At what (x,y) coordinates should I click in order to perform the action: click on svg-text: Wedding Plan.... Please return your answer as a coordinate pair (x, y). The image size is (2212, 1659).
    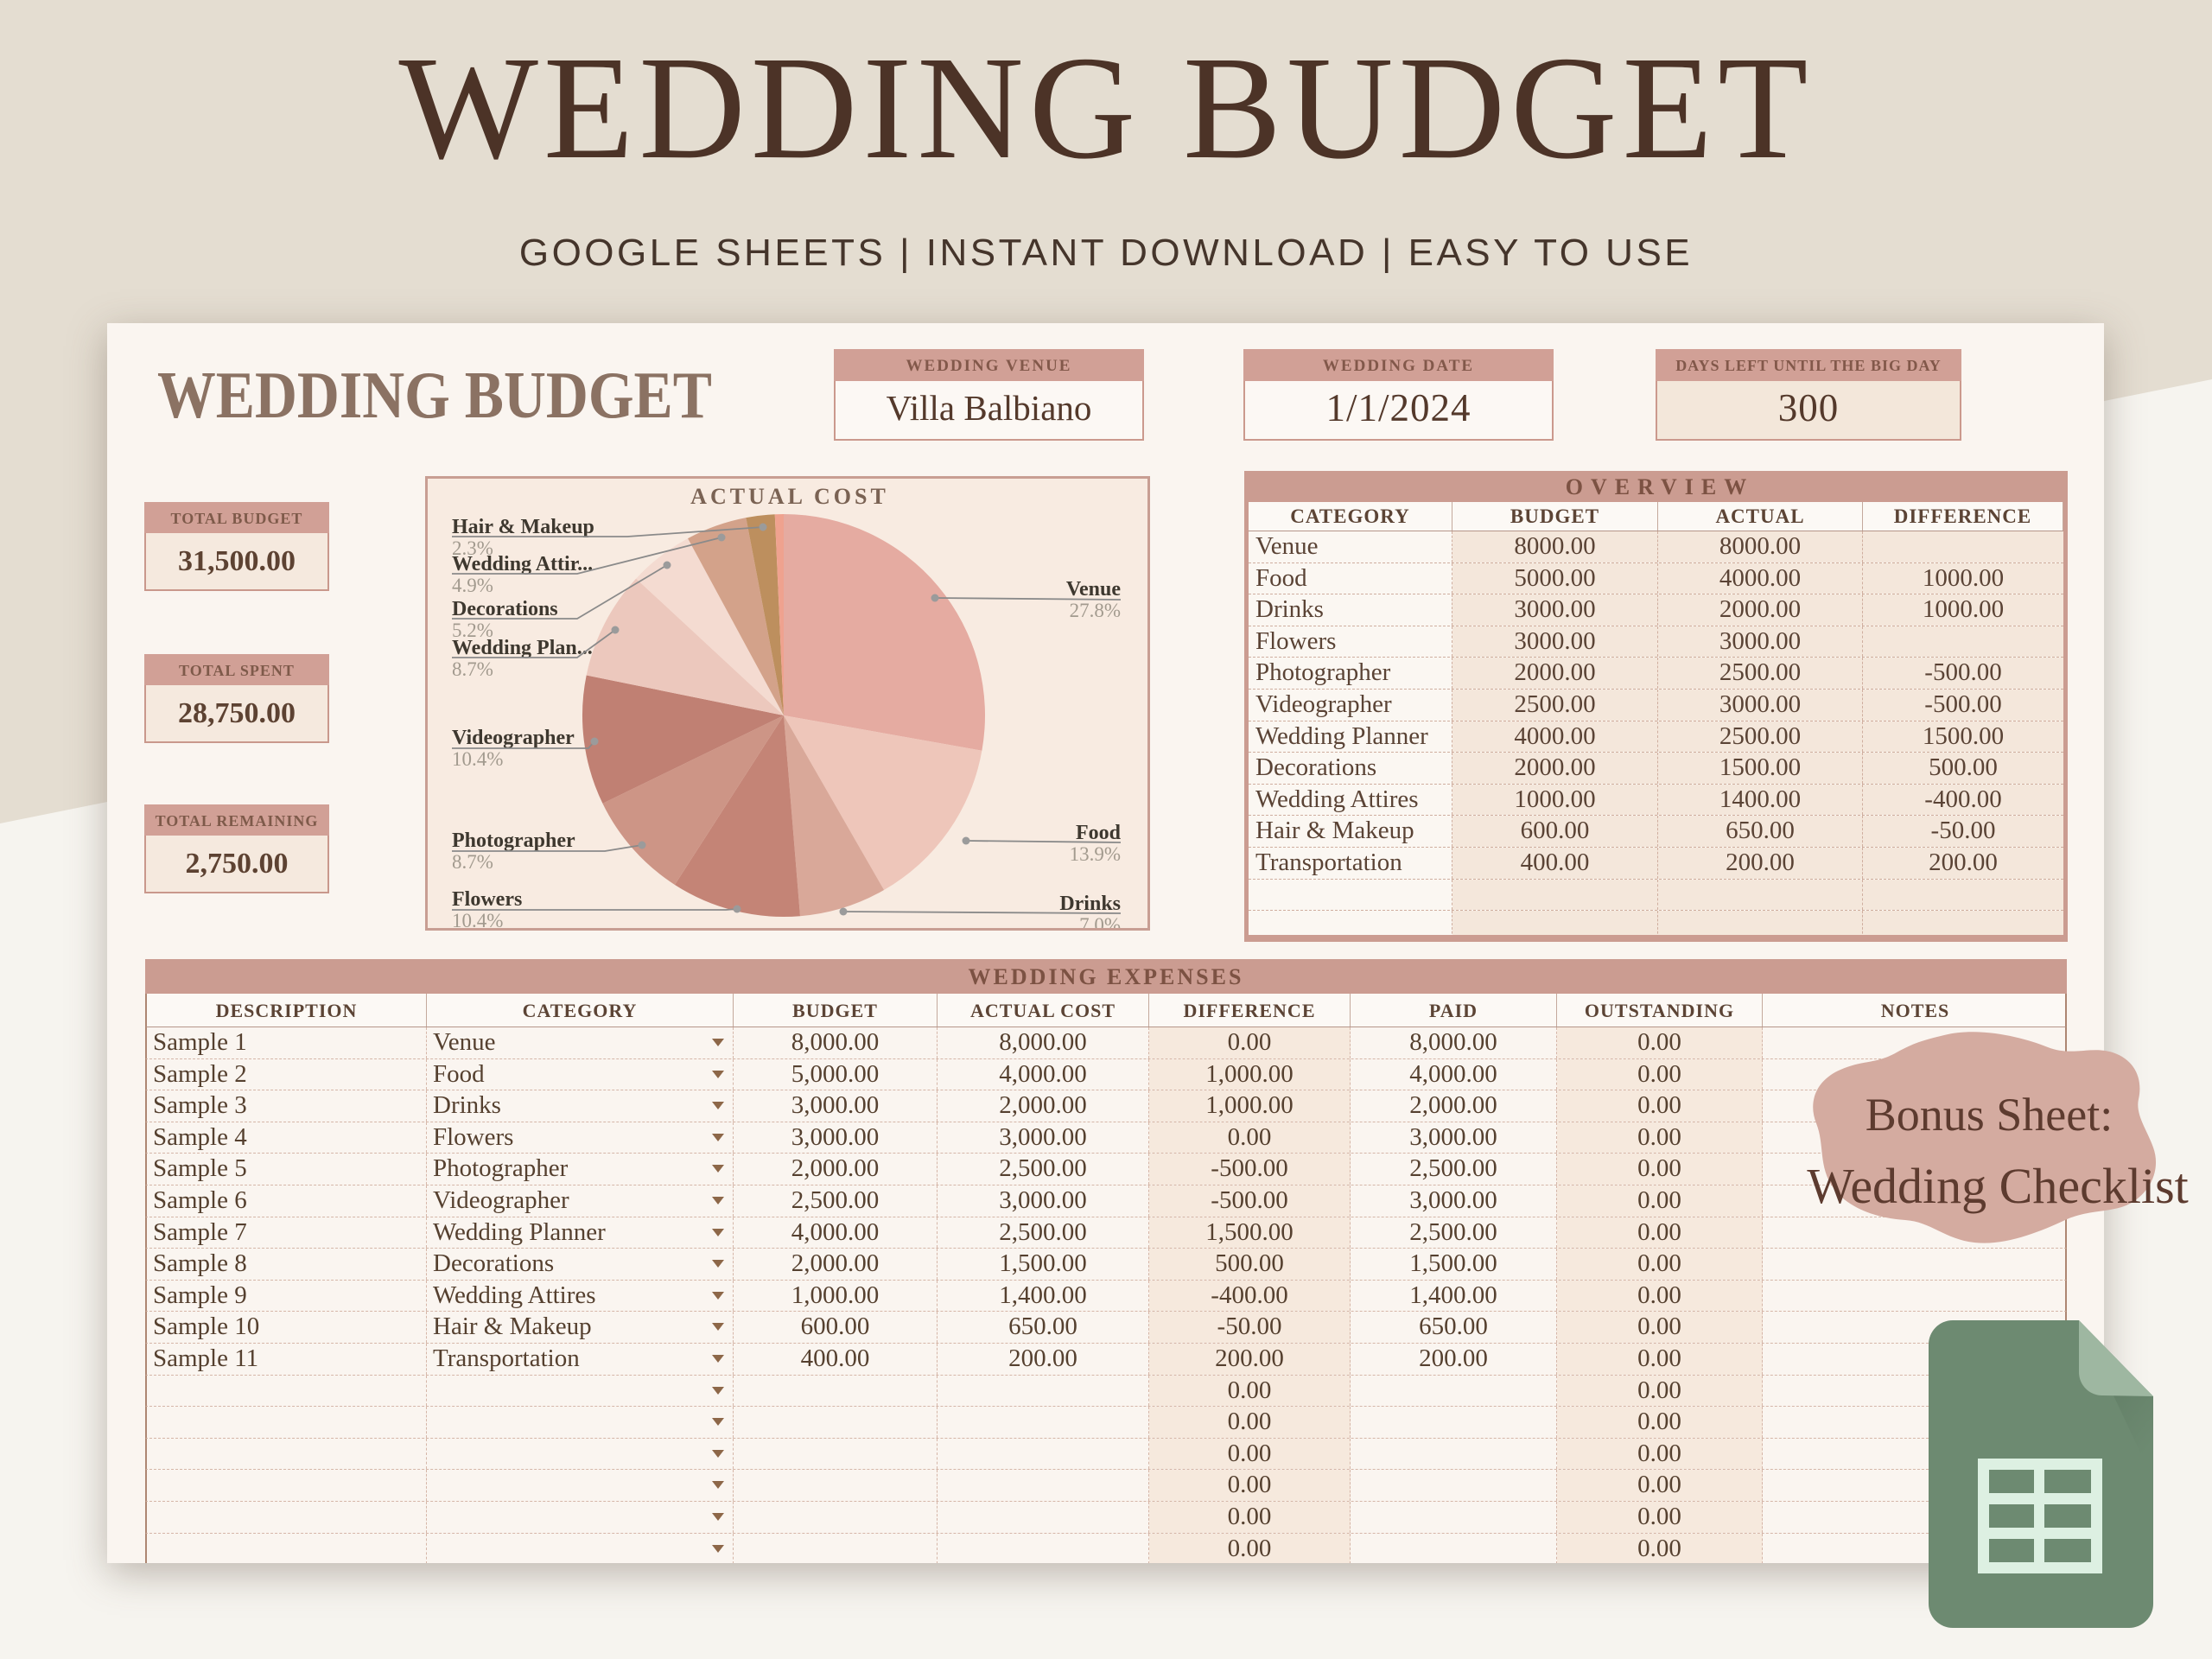
    Looking at the image, I should click on (522, 648).